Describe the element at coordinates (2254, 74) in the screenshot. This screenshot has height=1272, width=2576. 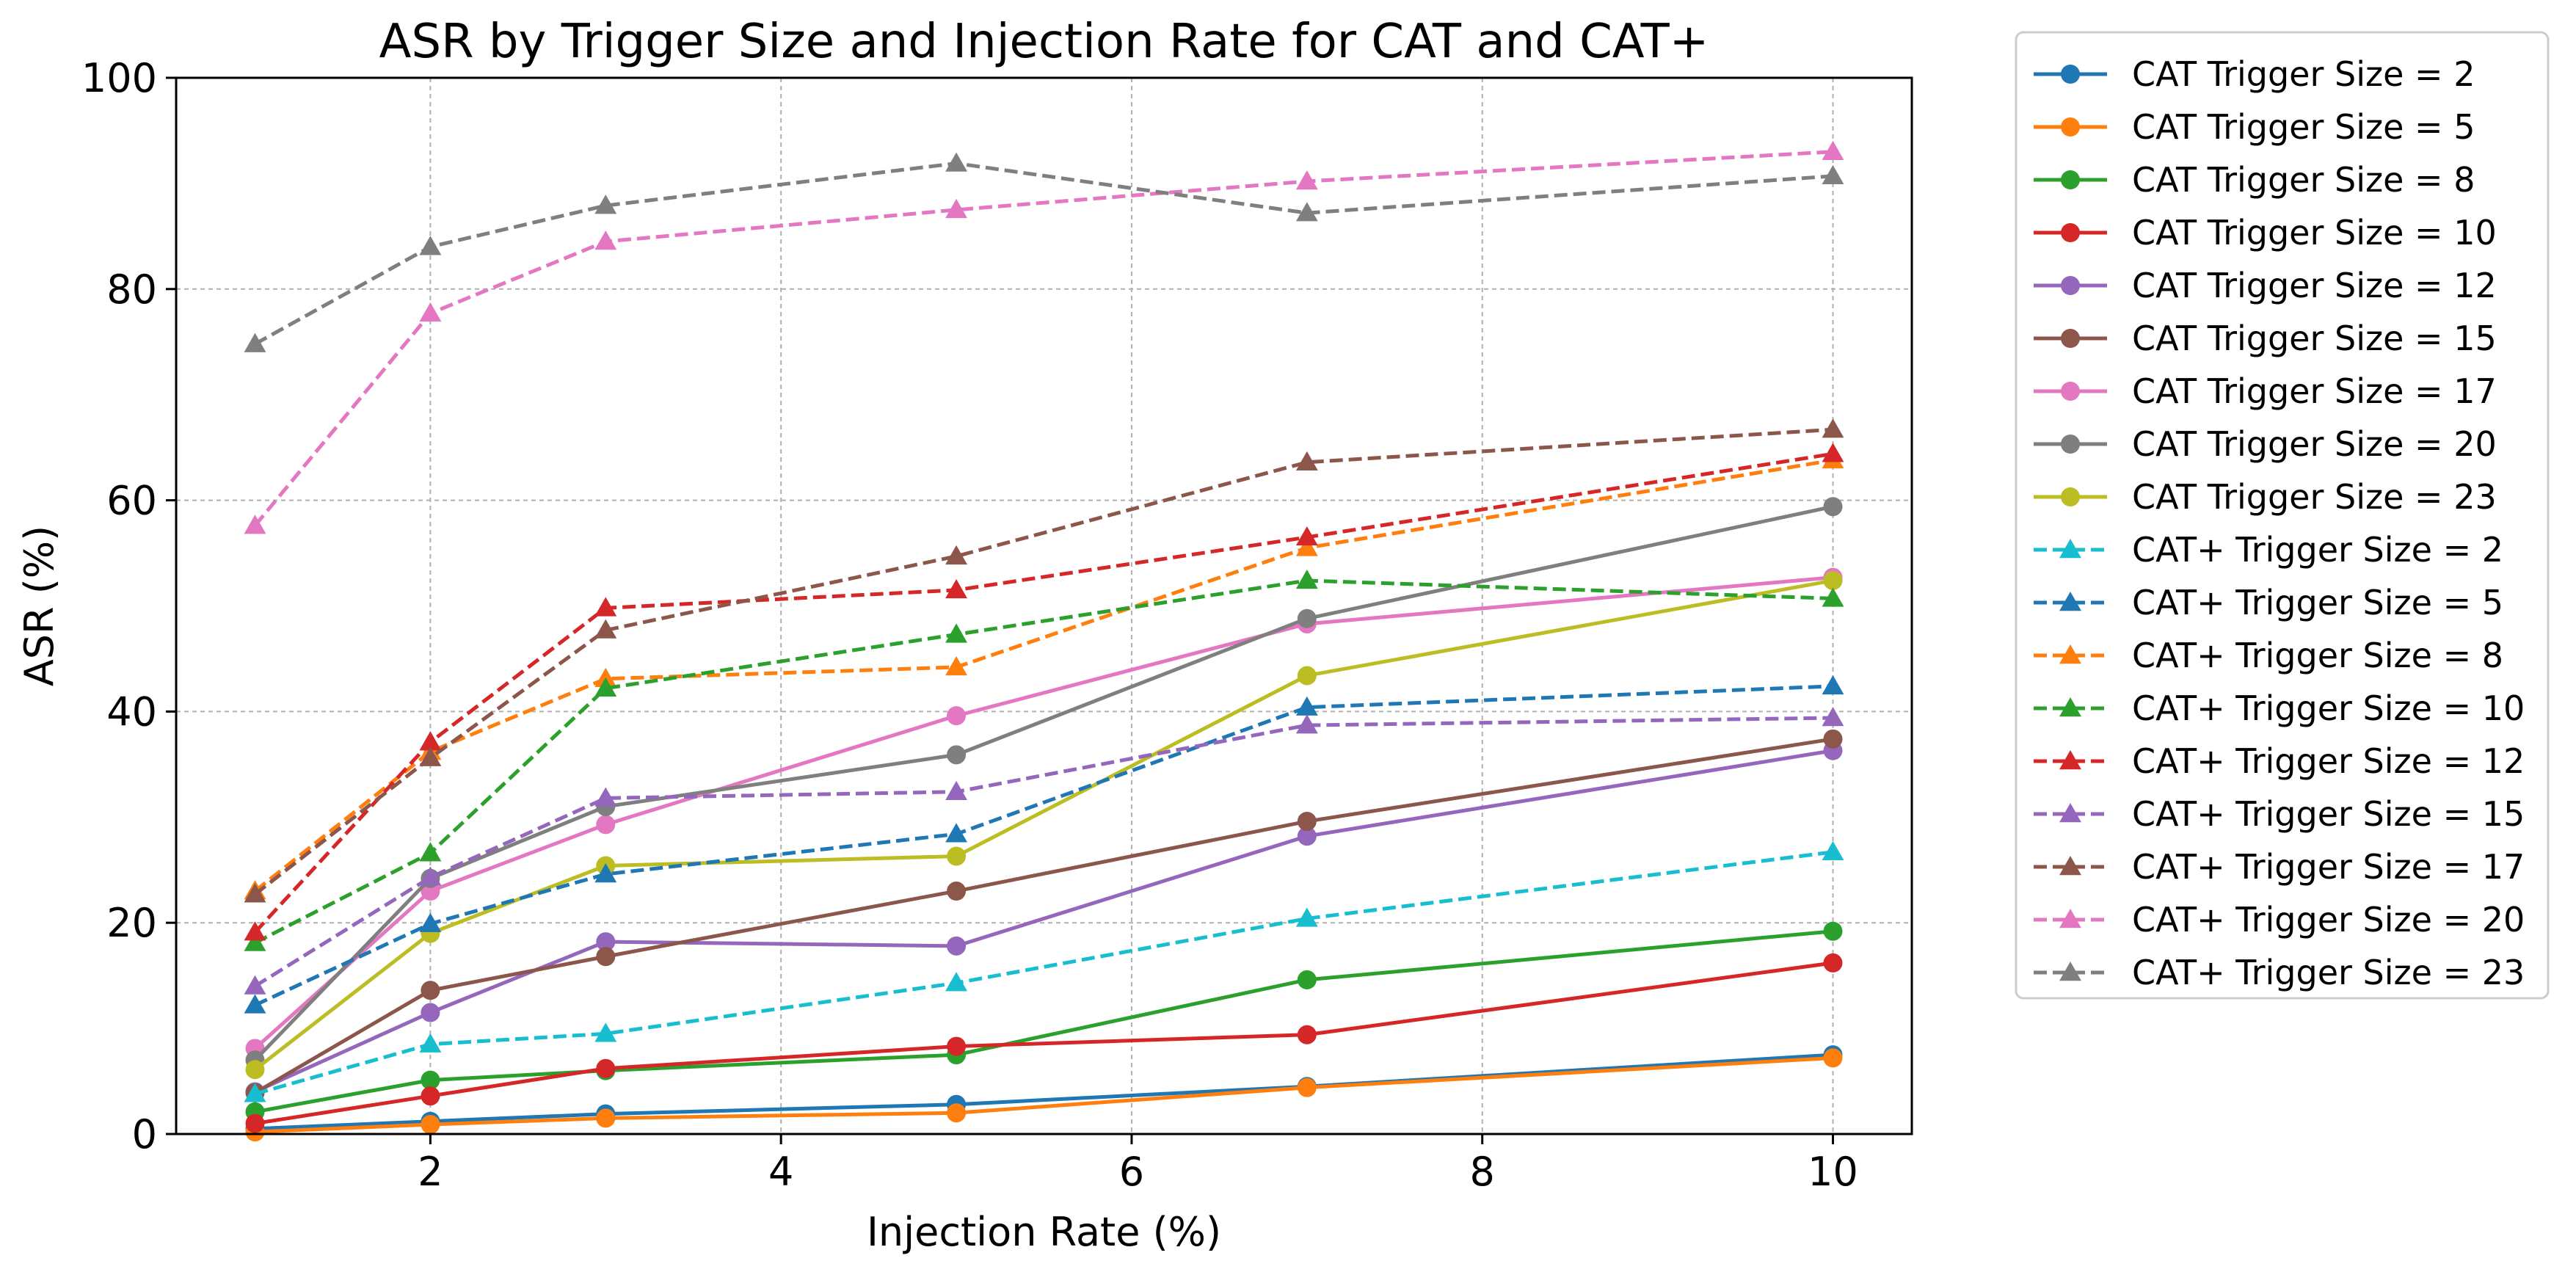
I see `legend-item: CAT Trigger Size = 2` at that location.